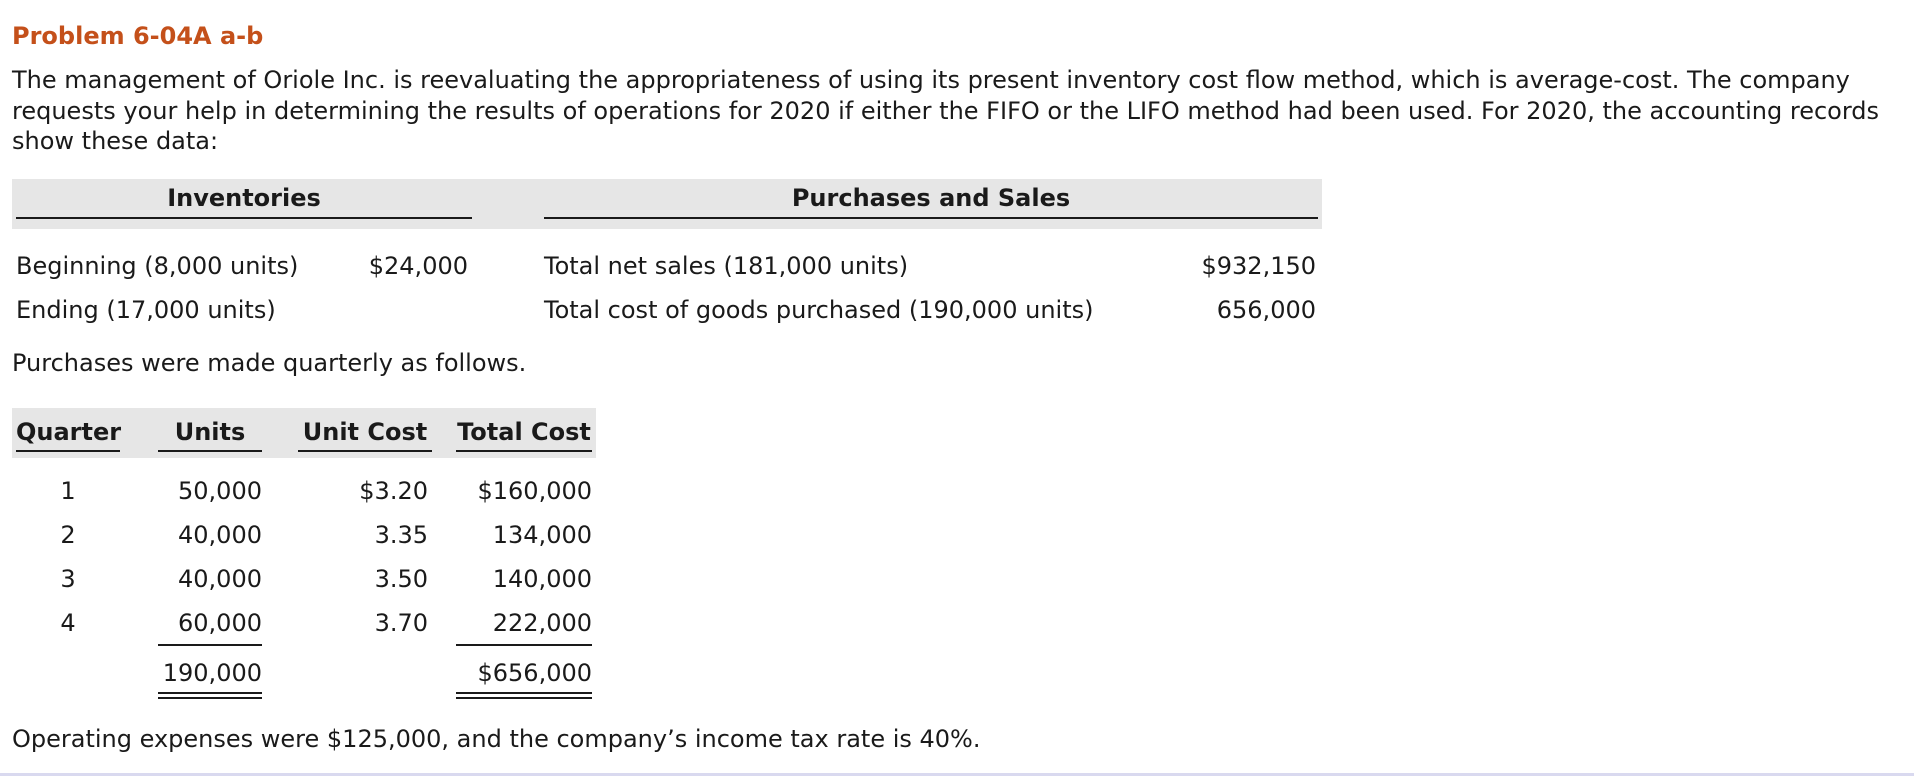  What do you see at coordinates (244, 199) in the screenshot?
I see `inventories-header: Inventories` at bounding box center [244, 199].